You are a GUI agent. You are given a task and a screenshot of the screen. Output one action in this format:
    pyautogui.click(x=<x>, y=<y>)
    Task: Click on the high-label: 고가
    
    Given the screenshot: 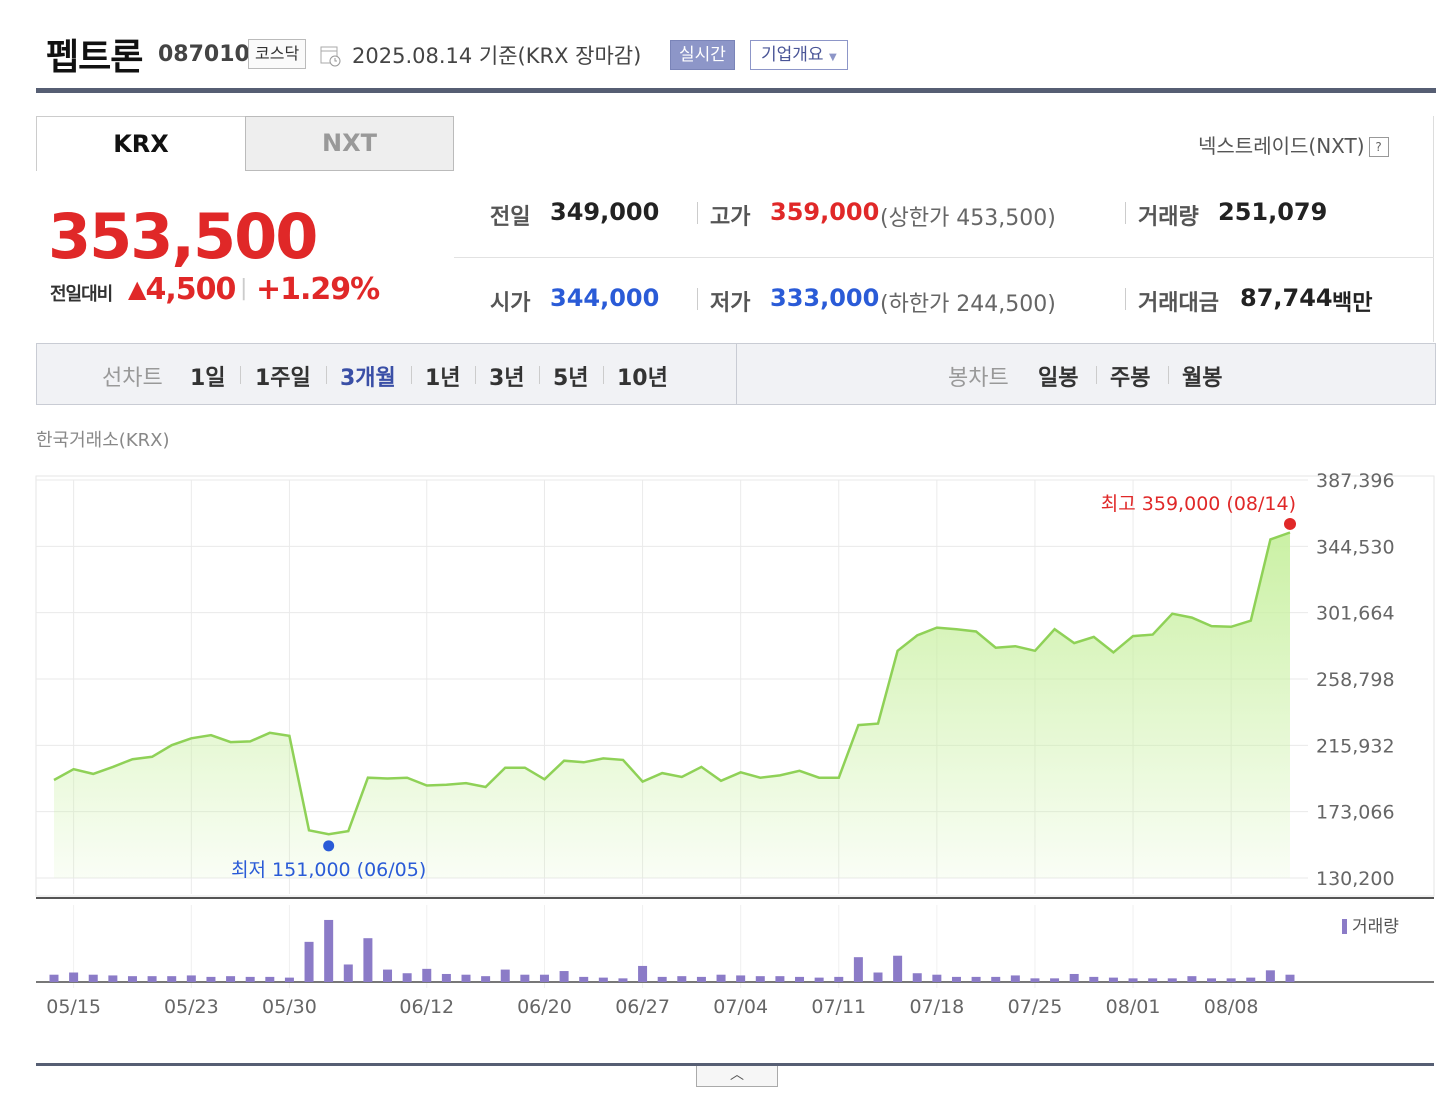 What is the action you would take?
    pyautogui.click(x=730, y=217)
    